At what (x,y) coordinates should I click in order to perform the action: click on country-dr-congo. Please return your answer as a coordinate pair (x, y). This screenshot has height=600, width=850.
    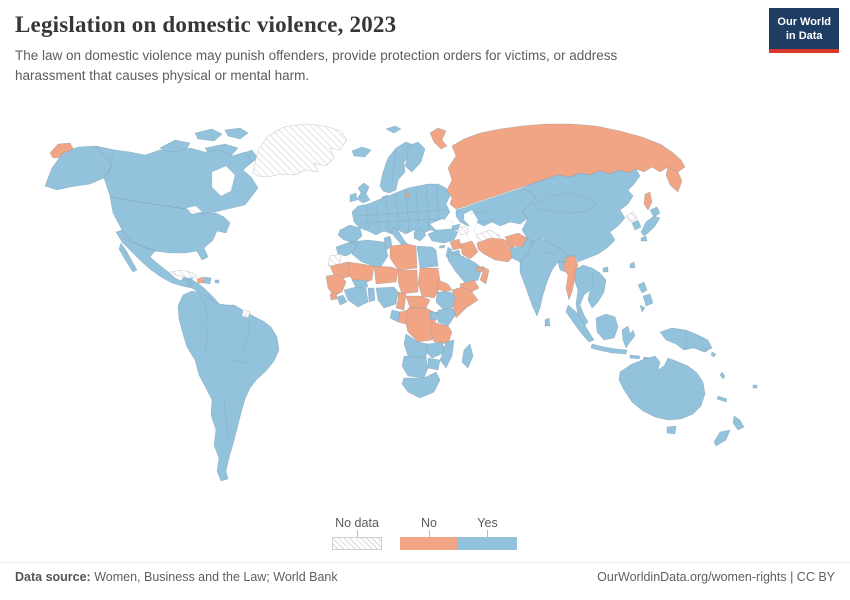
    Looking at the image, I should click on (421, 325).